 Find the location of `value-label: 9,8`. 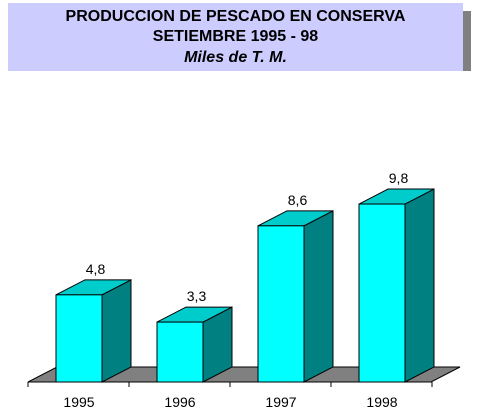

value-label: 9,8 is located at coordinates (399, 178).